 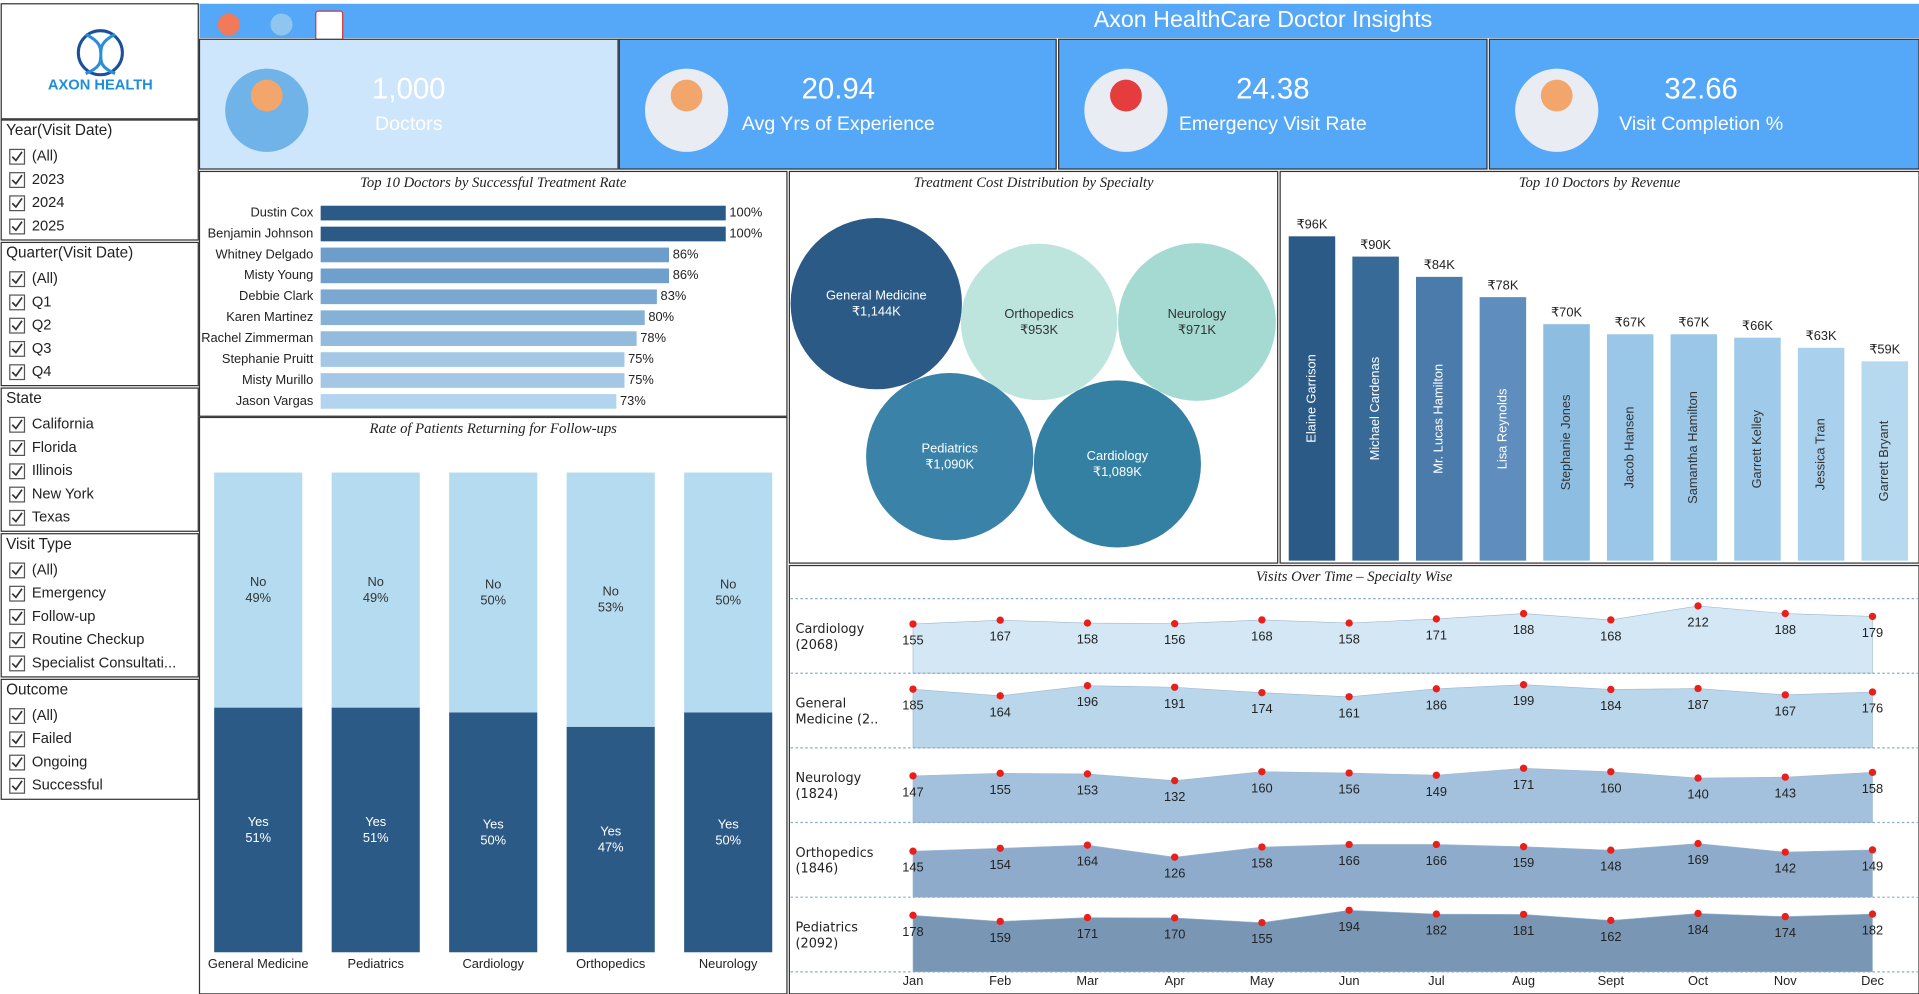 What do you see at coordinates (280, 28) in the screenshot?
I see `header-icons` at bounding box center [280, 28].